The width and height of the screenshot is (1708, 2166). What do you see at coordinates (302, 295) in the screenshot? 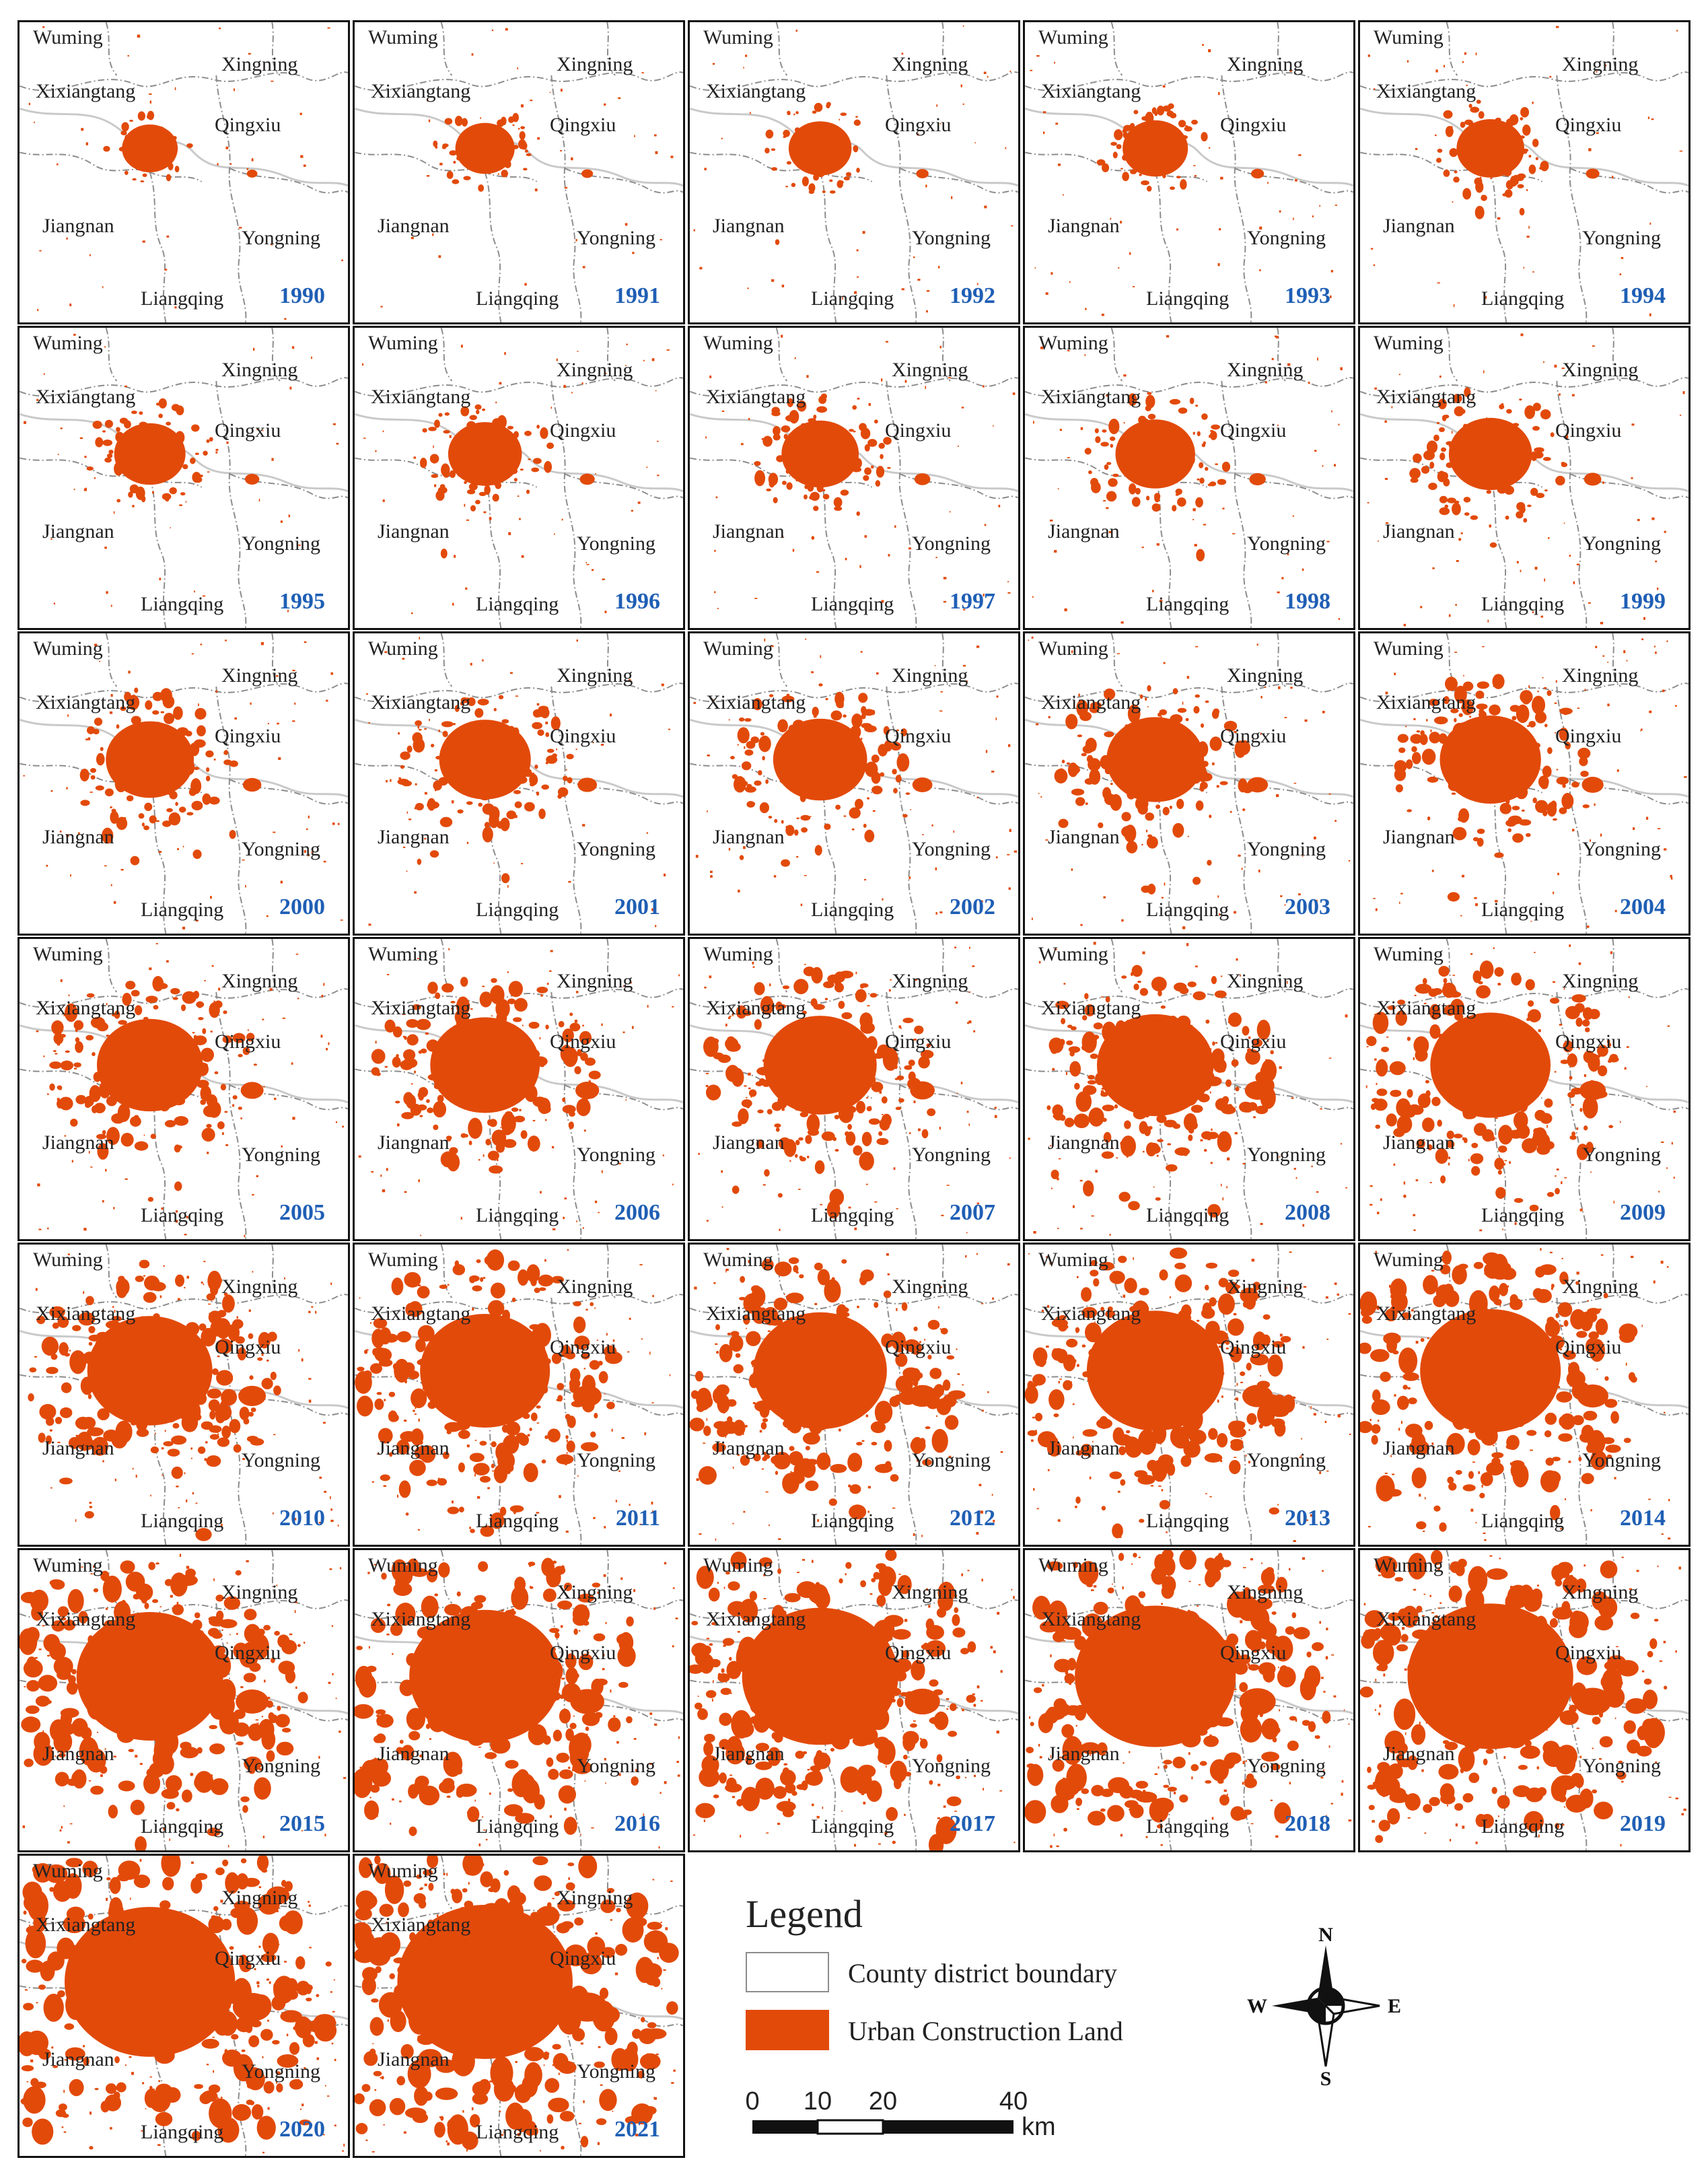
I see `year-label: 1990` at bounding box center [302, 295].